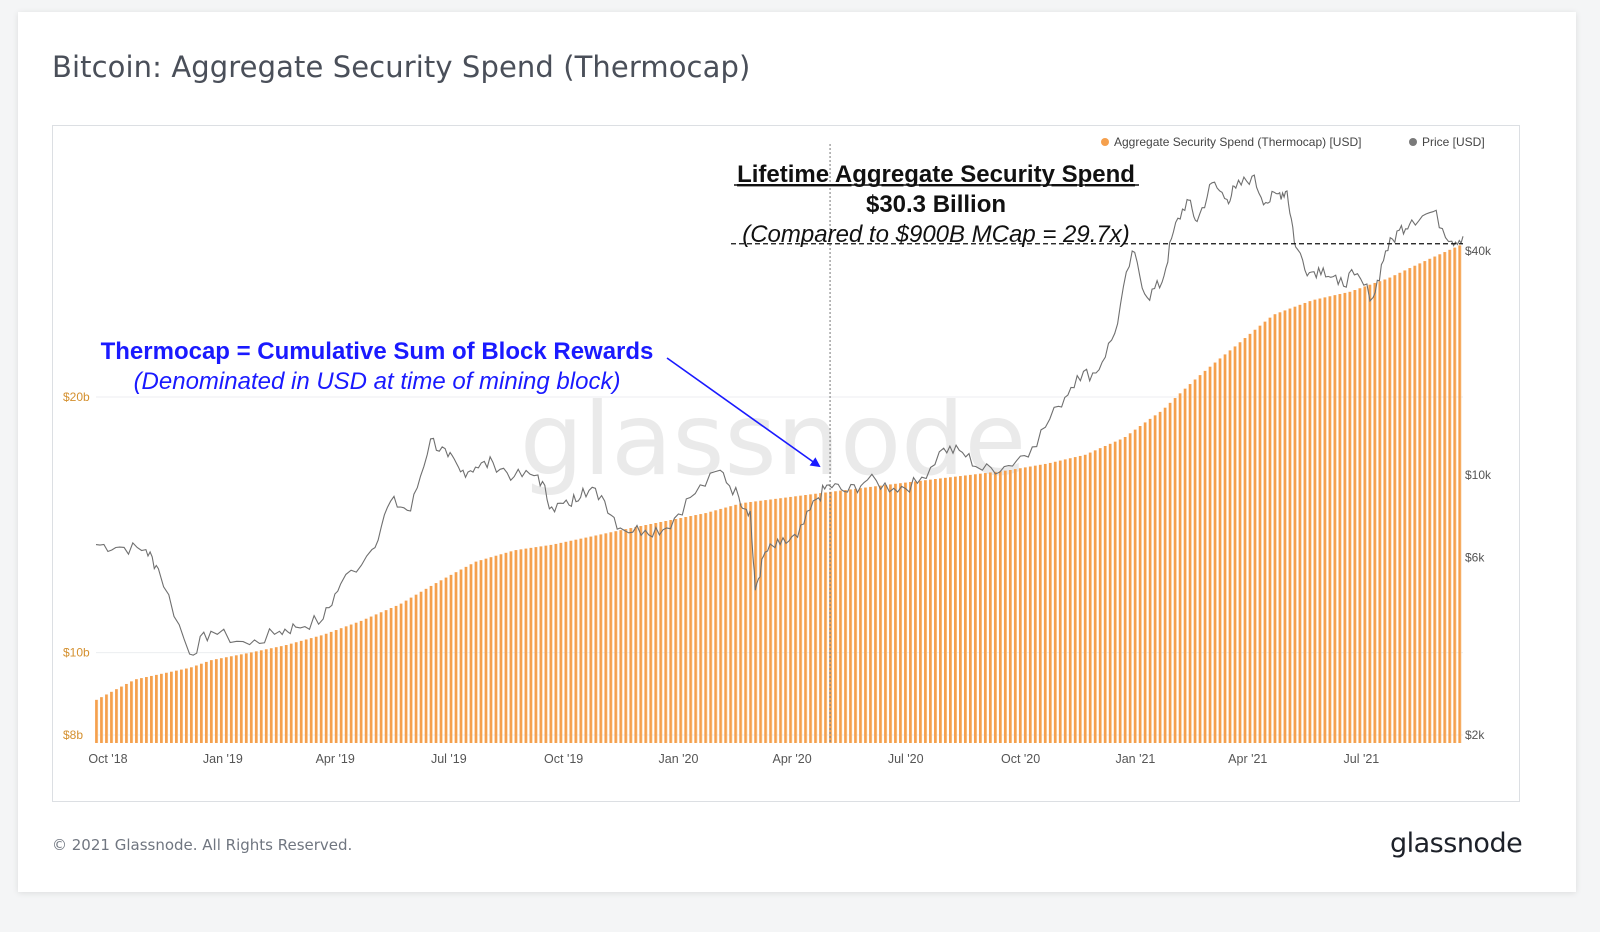  Describe the element at coordinates (936, 204) in the screenshot. I see `annotation-total-value: $30.3 Billion` at that location.